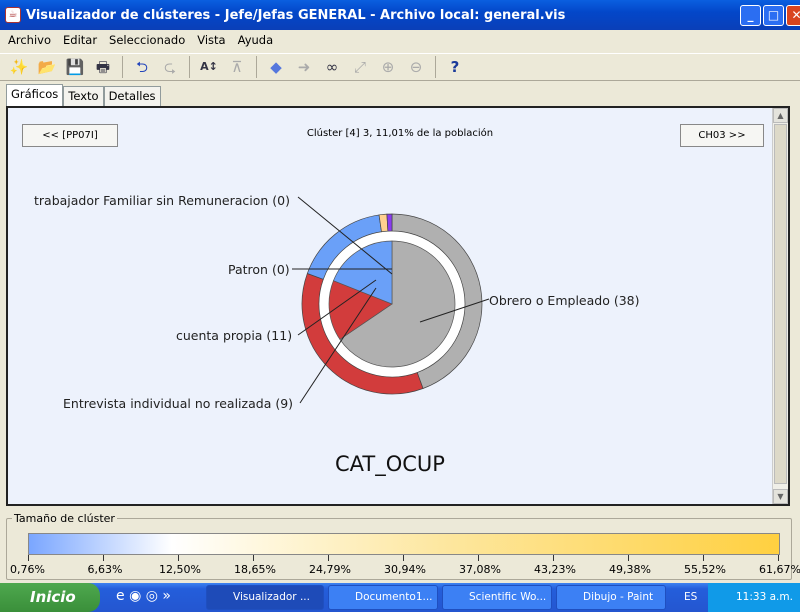  What do you see at coordinates (780, 496) in the screenshot?
I see `scroll-down-icon: ▼` at bounding box center [780, 496].